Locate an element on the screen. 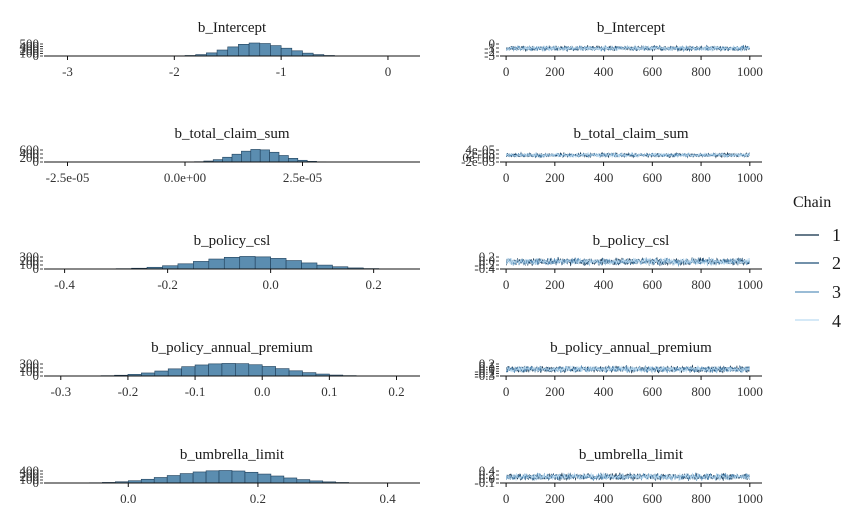  x-tick-label: 0.0 is located at coordinates (128, 498).